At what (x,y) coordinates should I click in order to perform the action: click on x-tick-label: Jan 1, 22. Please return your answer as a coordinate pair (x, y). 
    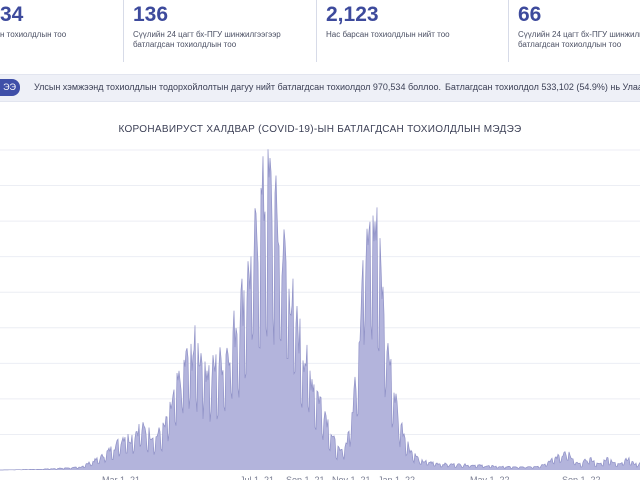
    Looking at the image, I should click on (396, 477).